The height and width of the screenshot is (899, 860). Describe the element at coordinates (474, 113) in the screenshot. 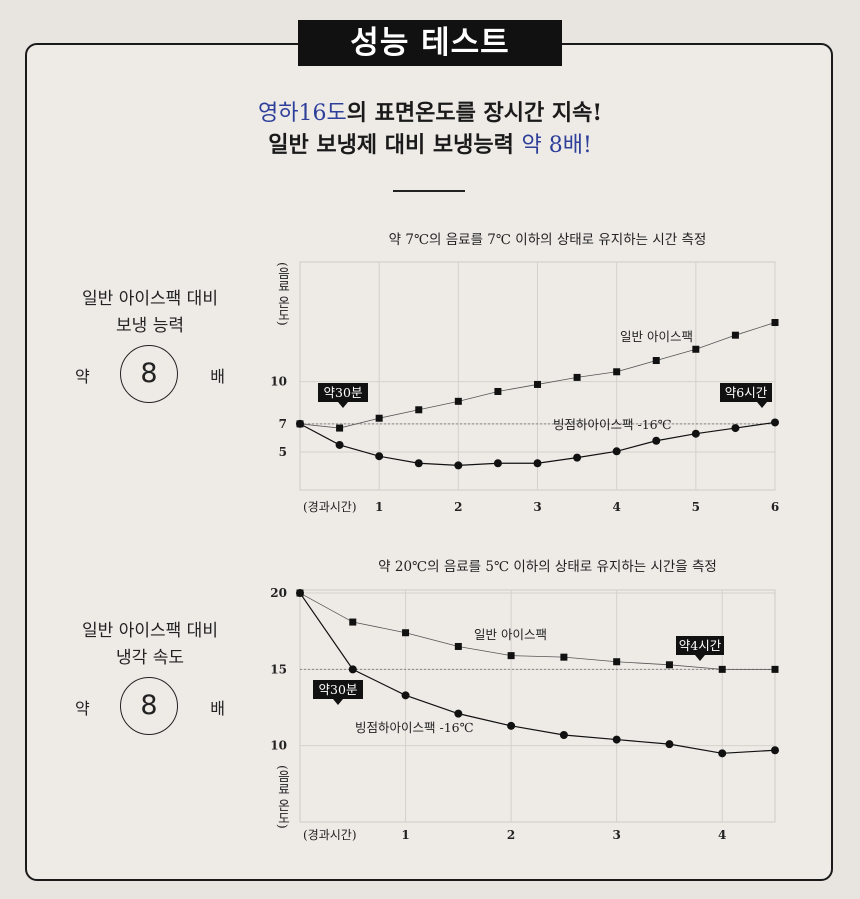

I see `headline-rest-1: 의 표면온도를 장시간 지속!` at that location.